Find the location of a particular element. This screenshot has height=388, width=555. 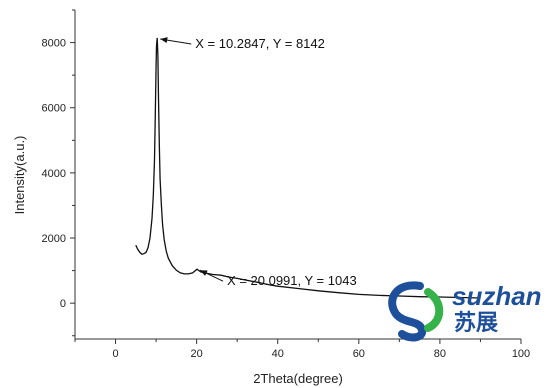

logo-swirl-icon is located at coordinates (416, 311).